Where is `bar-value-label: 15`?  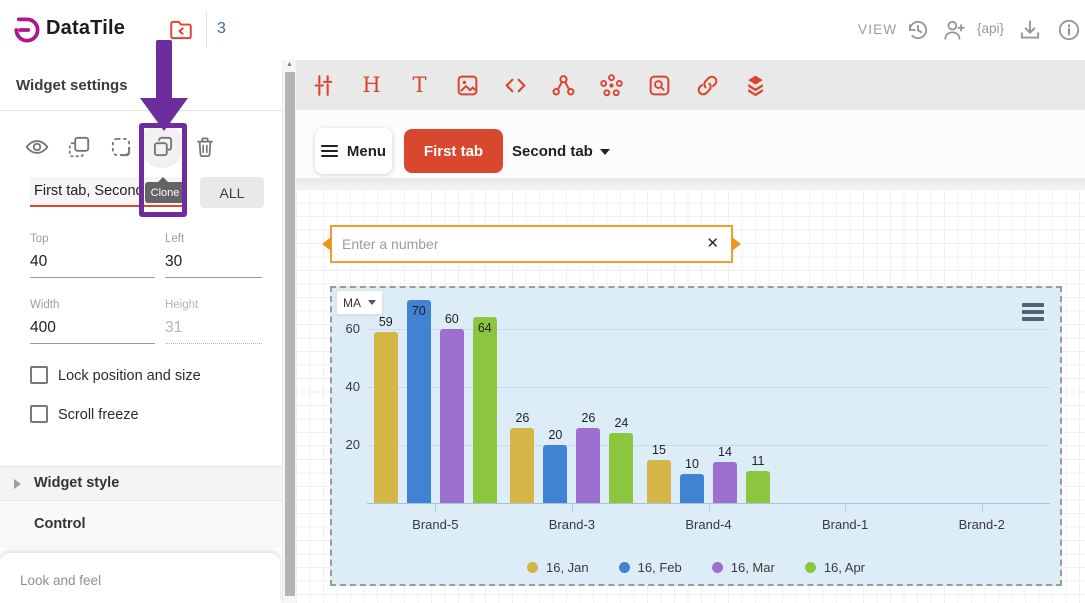
bar-value-label: 15 is located at coordinates (659, 449).